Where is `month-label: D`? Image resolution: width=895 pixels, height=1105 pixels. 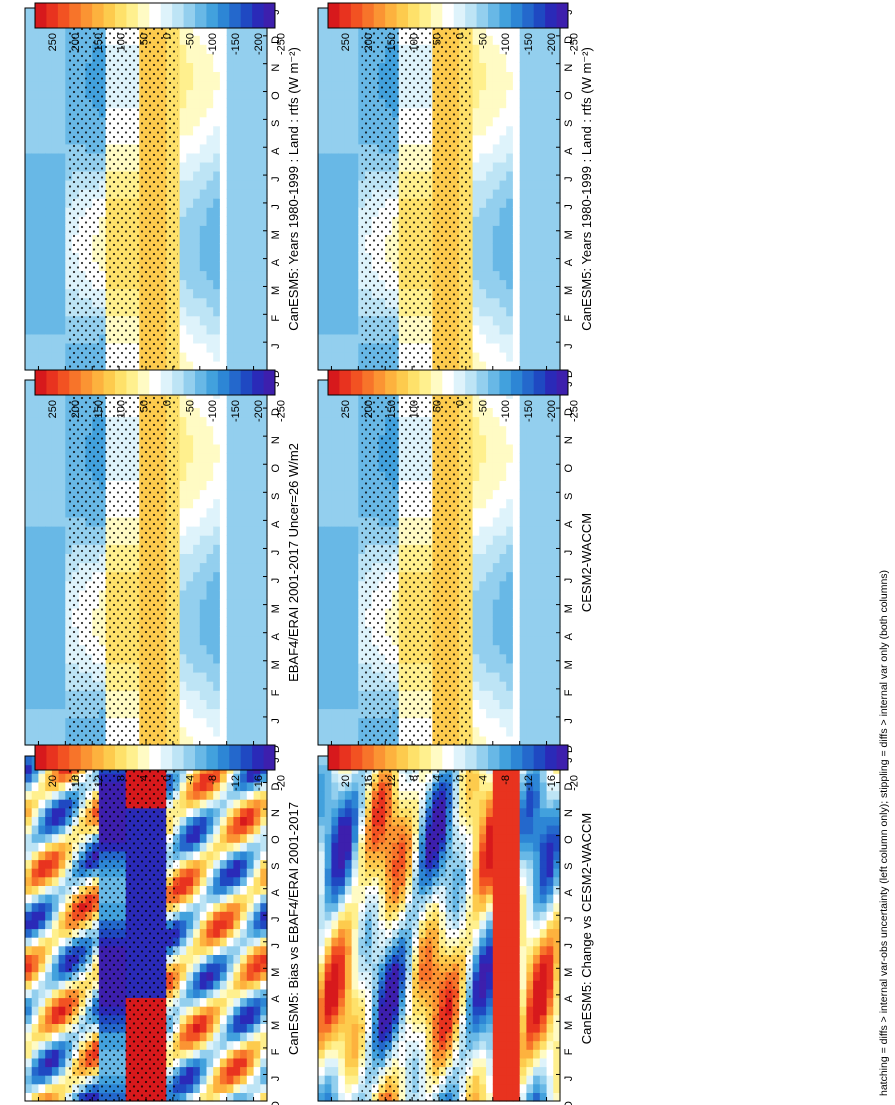
month-label: D is located at coordinates (276, 749).